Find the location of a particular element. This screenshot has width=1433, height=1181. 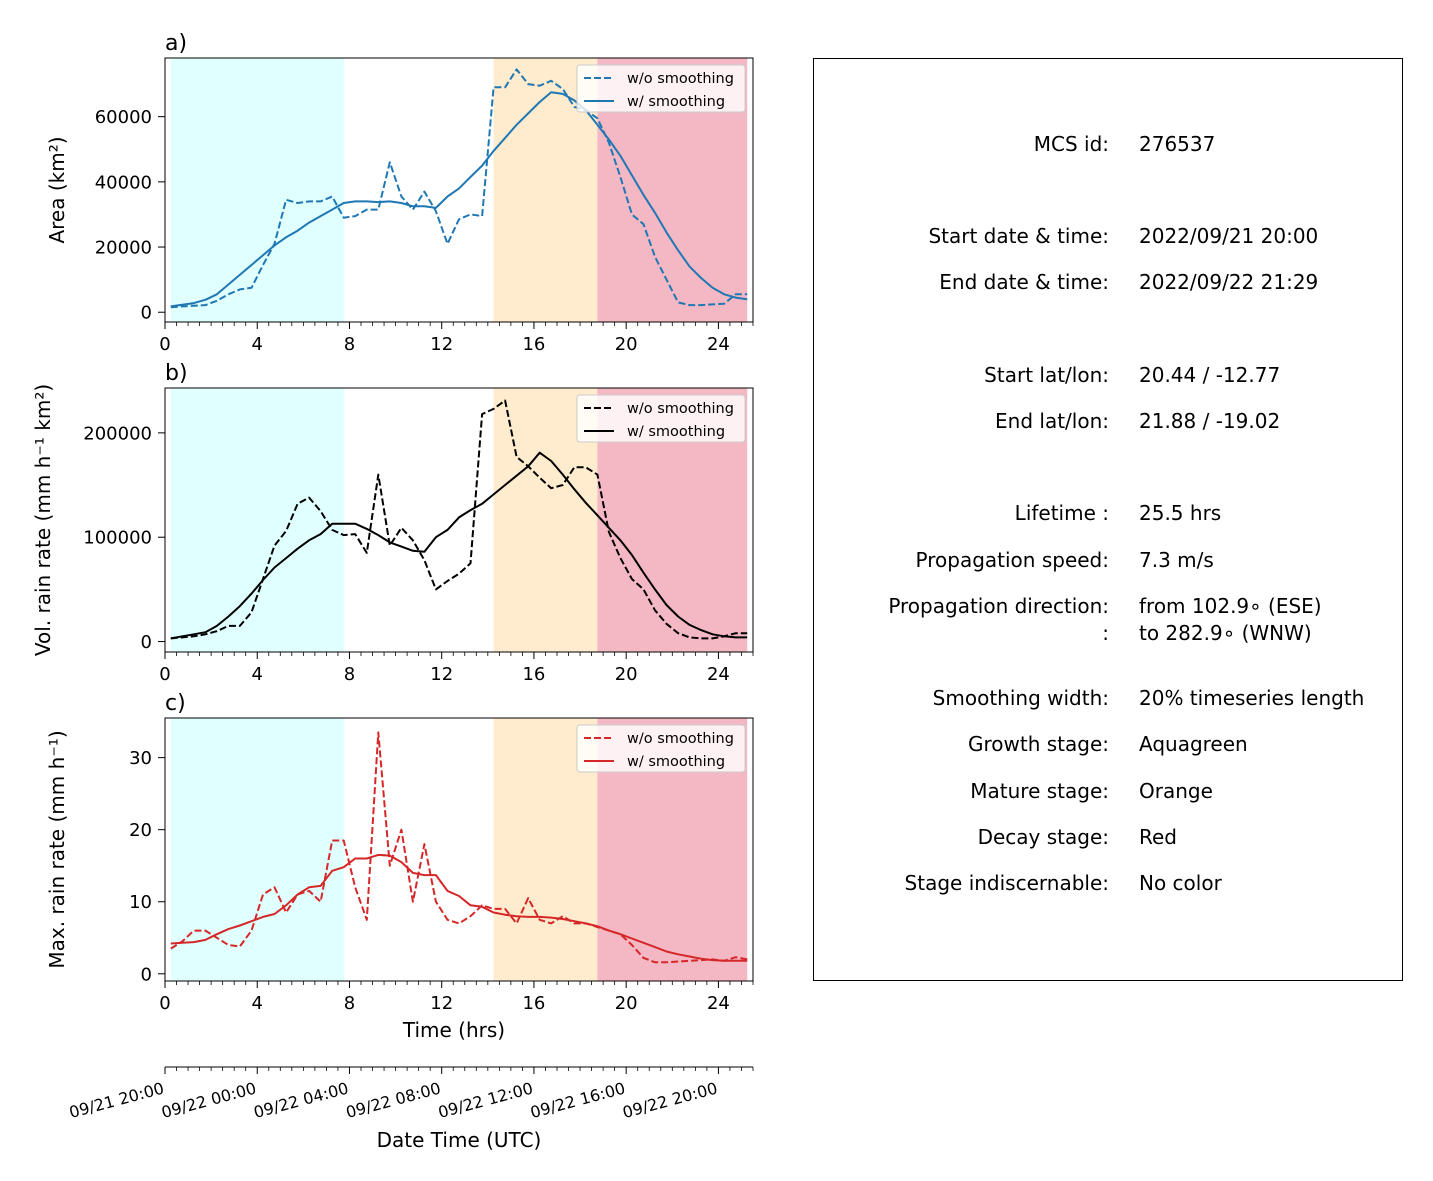

info-label: End lat/lon: is located at coordinates (1052, 421).